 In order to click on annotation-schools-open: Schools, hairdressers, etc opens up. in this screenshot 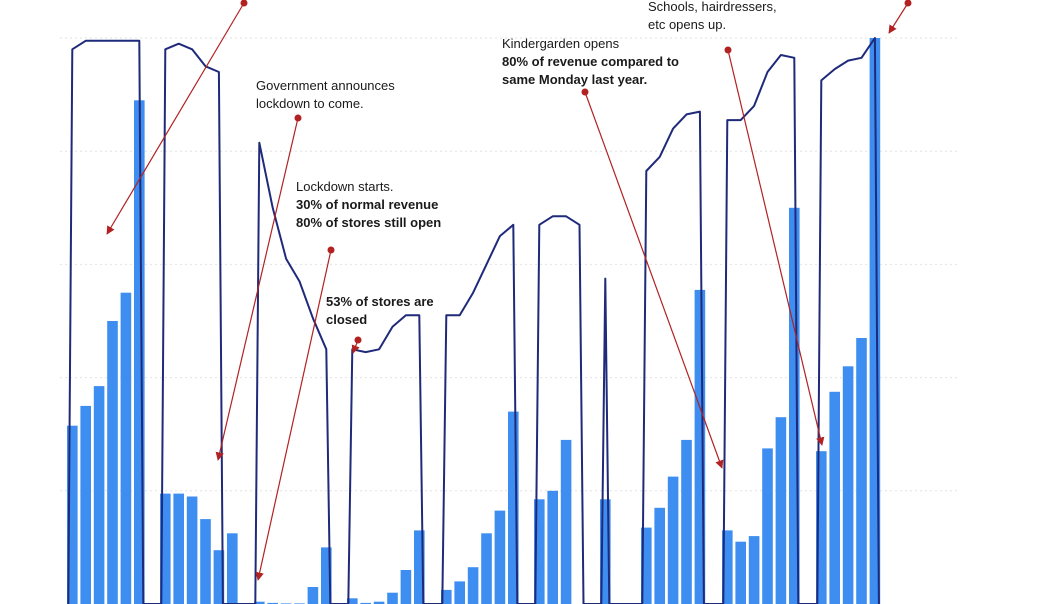, I will do `click(712, 17)`.